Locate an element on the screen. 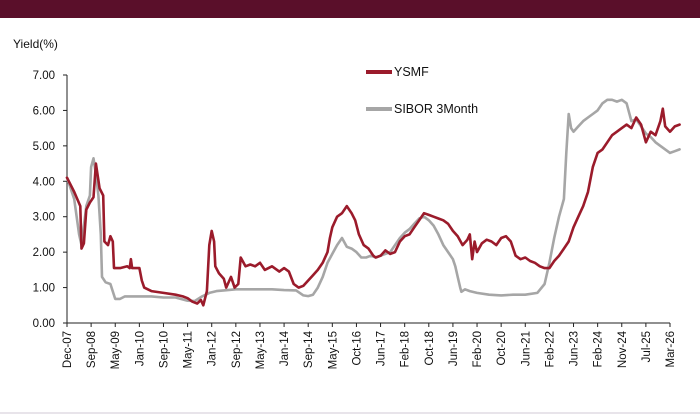  x-tick-label: Sep-08 is located at coordinates (92, 349).